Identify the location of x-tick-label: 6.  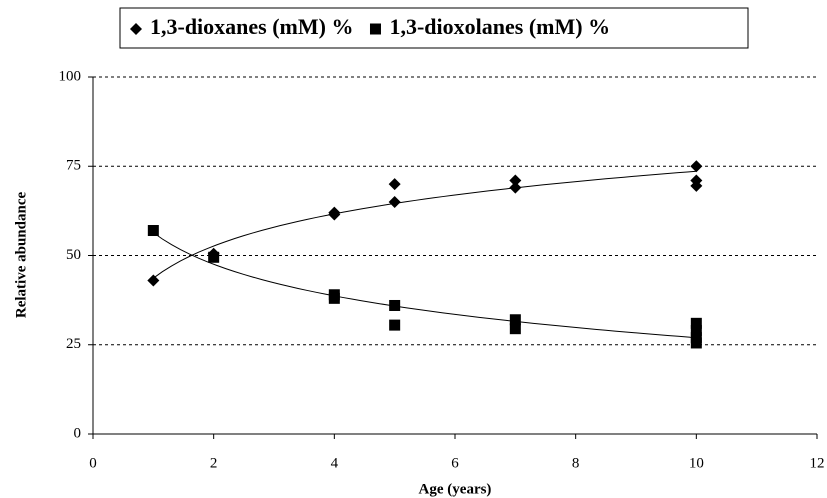
(455, 463).